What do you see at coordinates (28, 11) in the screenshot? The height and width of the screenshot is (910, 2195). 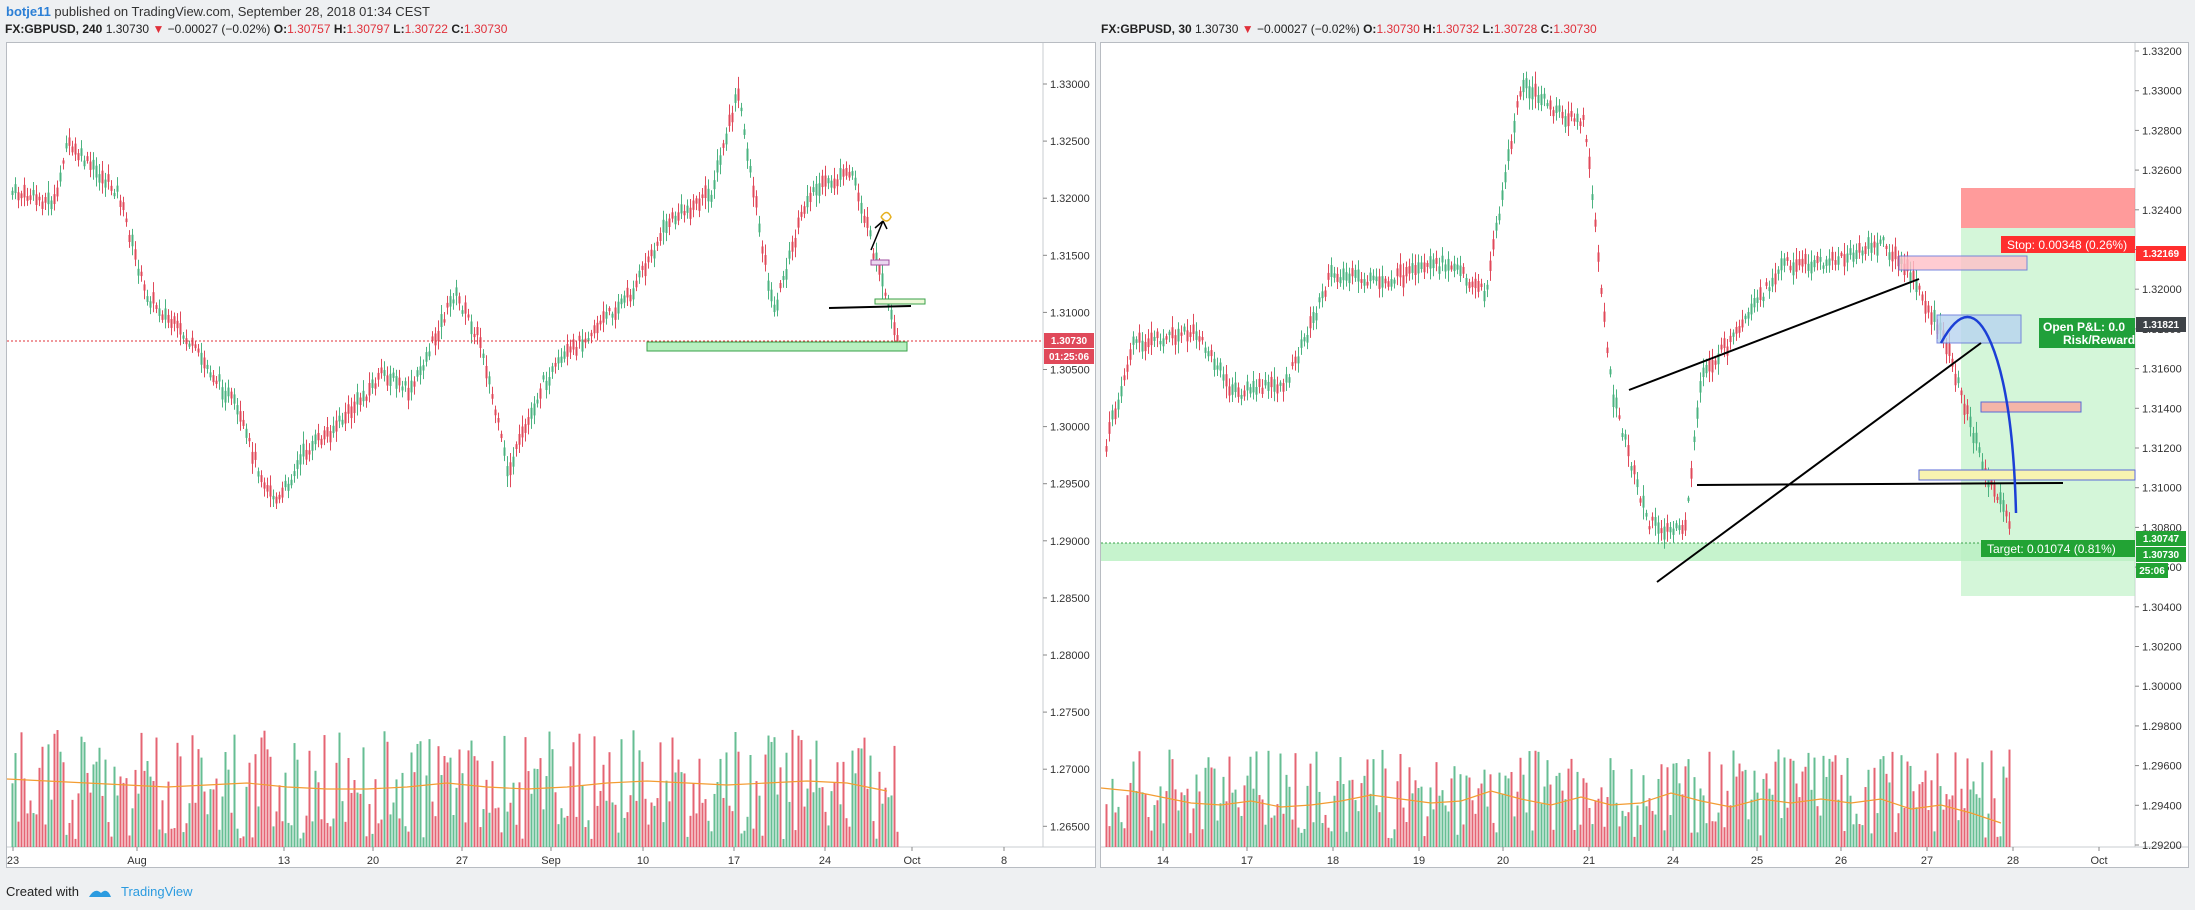 I see `author-link: botje11` at bounding box center [28, 11].